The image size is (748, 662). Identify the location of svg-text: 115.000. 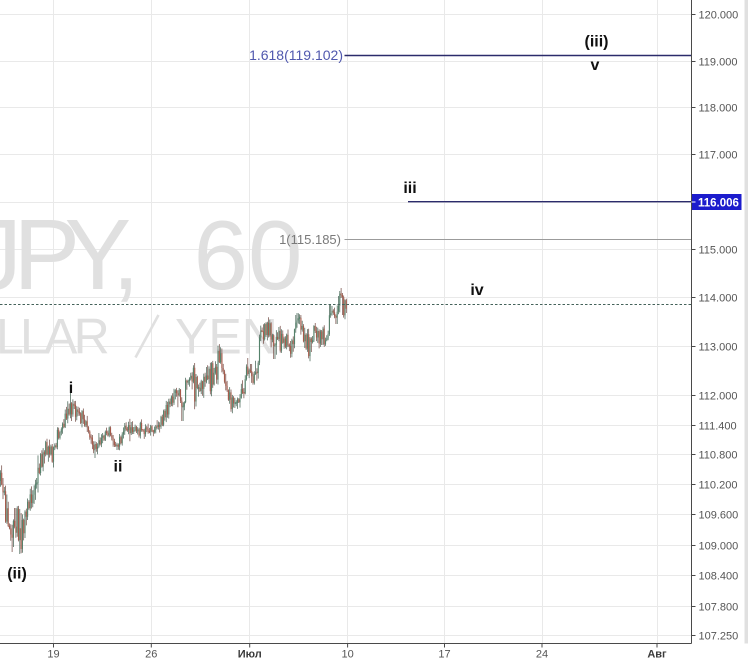
(718, 251).